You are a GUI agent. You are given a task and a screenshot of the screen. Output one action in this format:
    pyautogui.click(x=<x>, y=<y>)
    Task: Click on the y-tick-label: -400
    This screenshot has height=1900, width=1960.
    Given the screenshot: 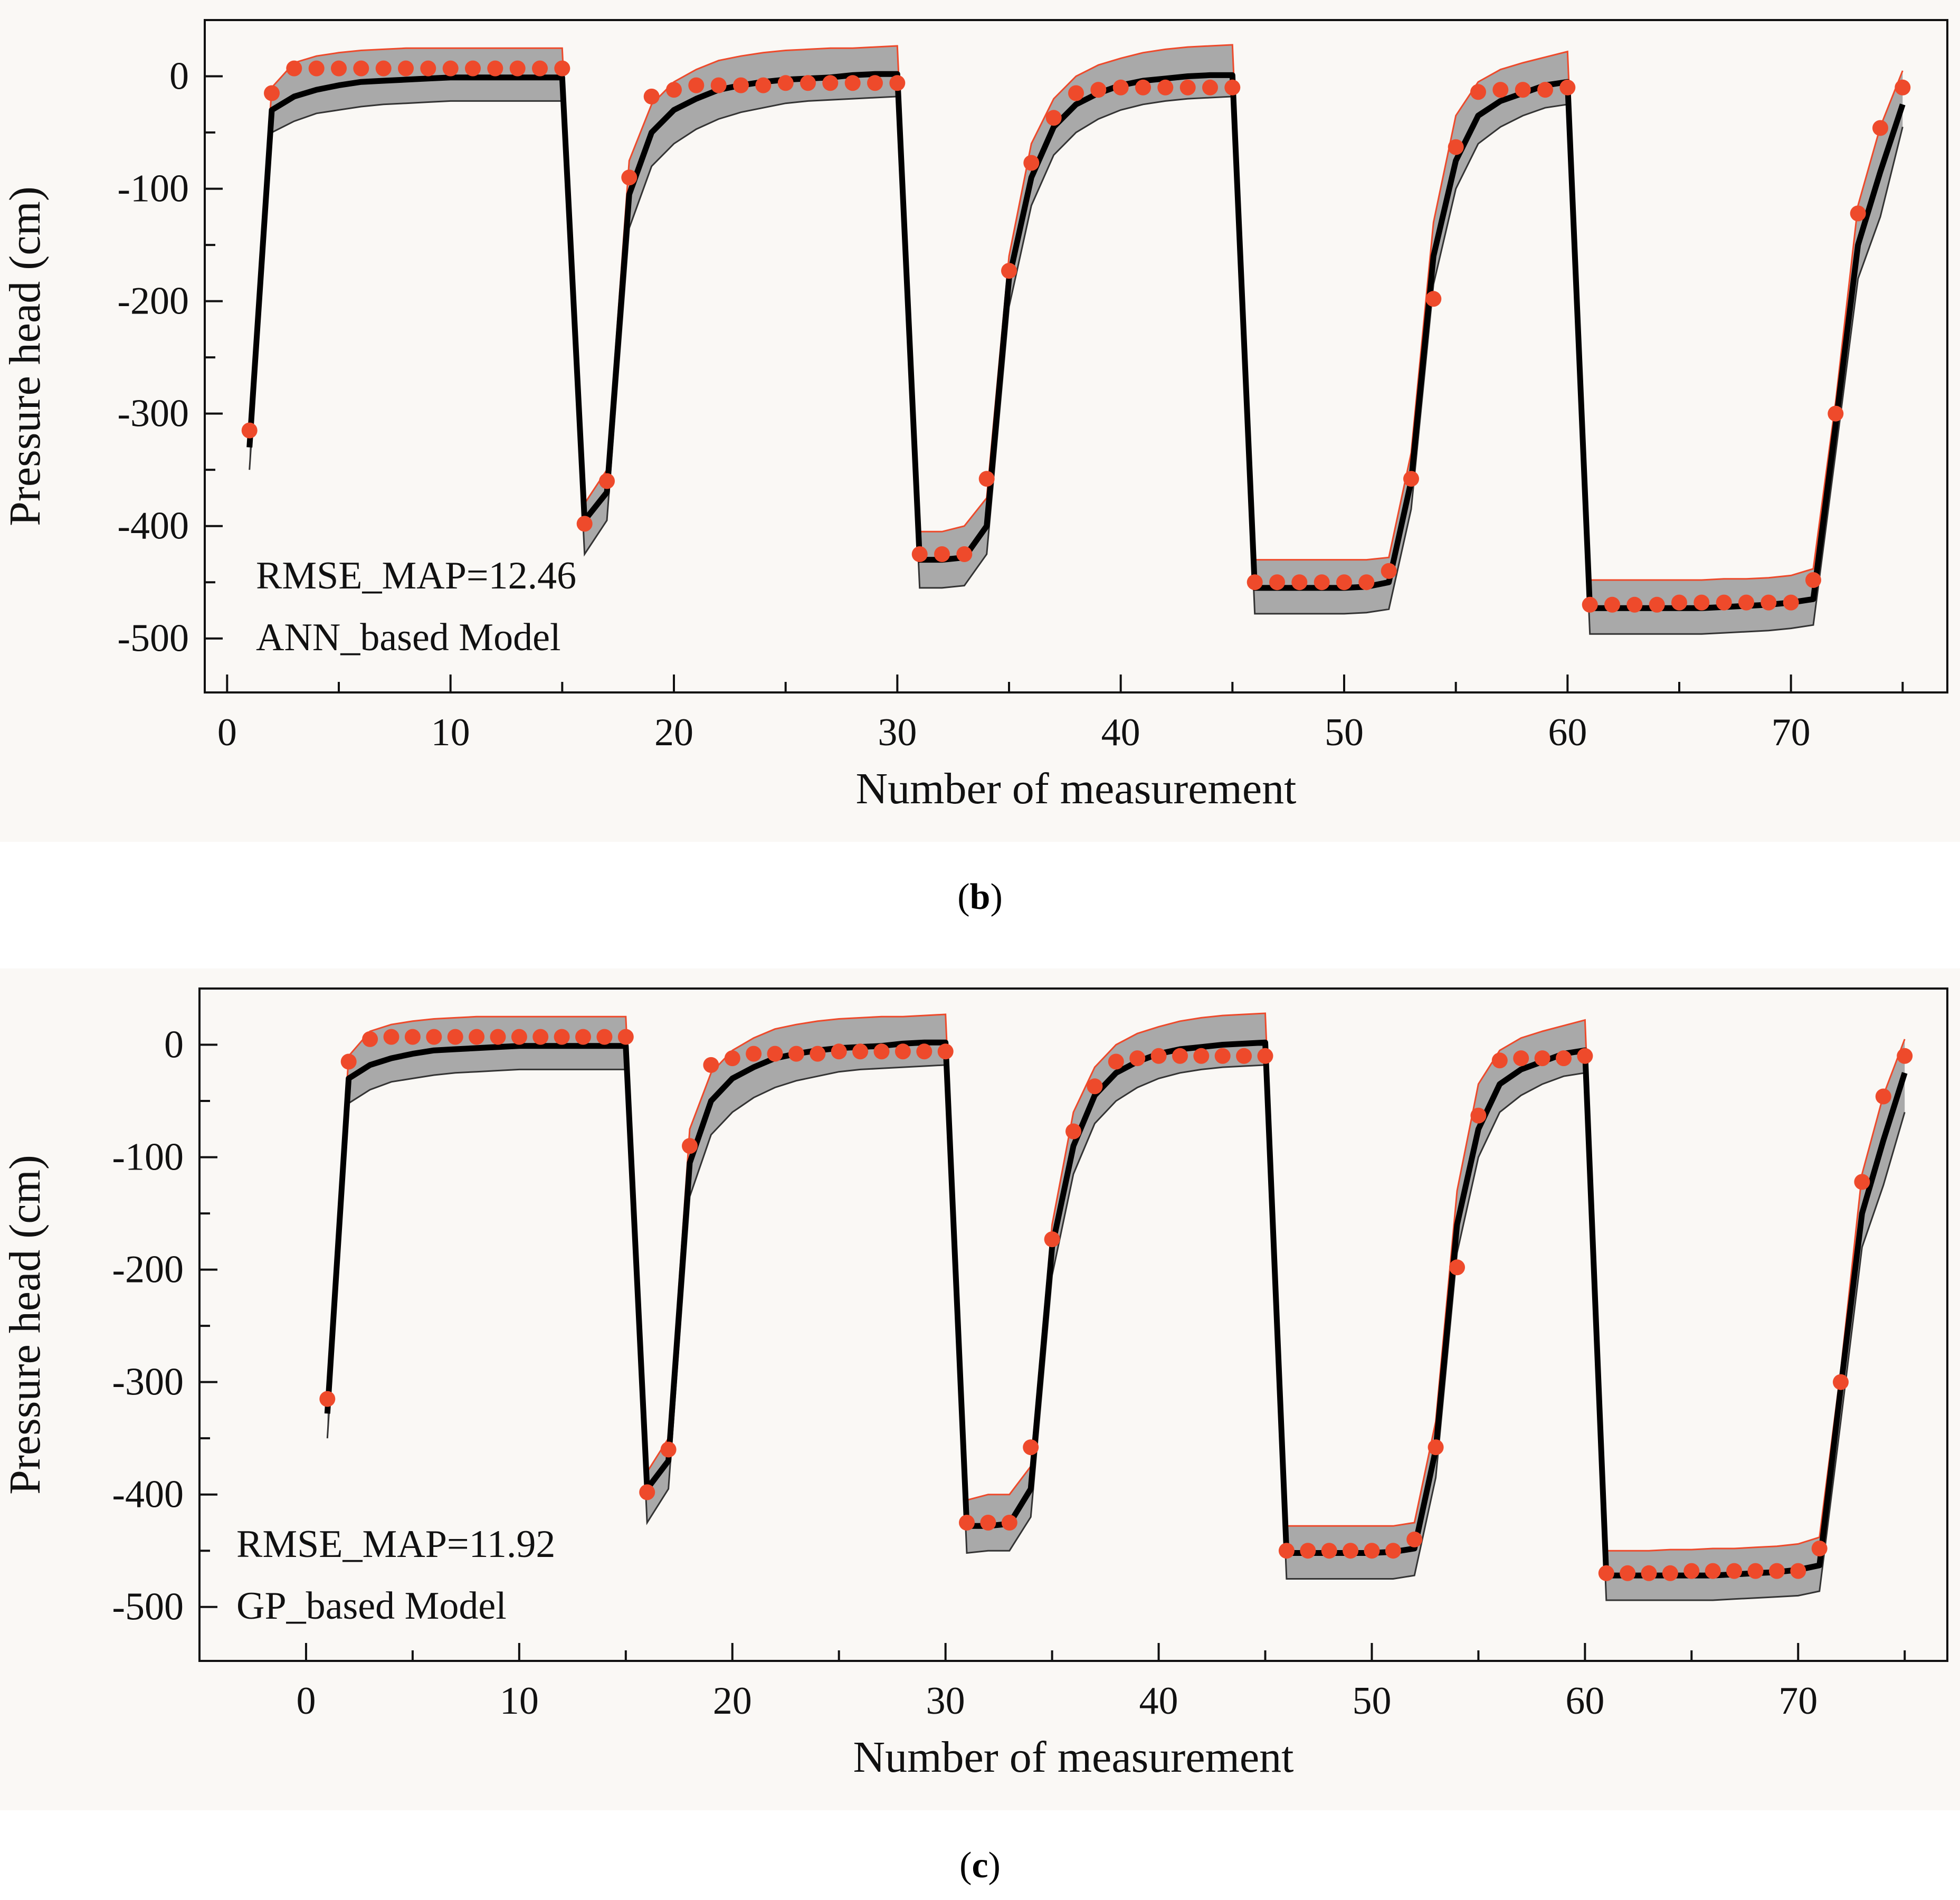 What is the action you would take?
    pyautogui.click(x=153, y=526)
    